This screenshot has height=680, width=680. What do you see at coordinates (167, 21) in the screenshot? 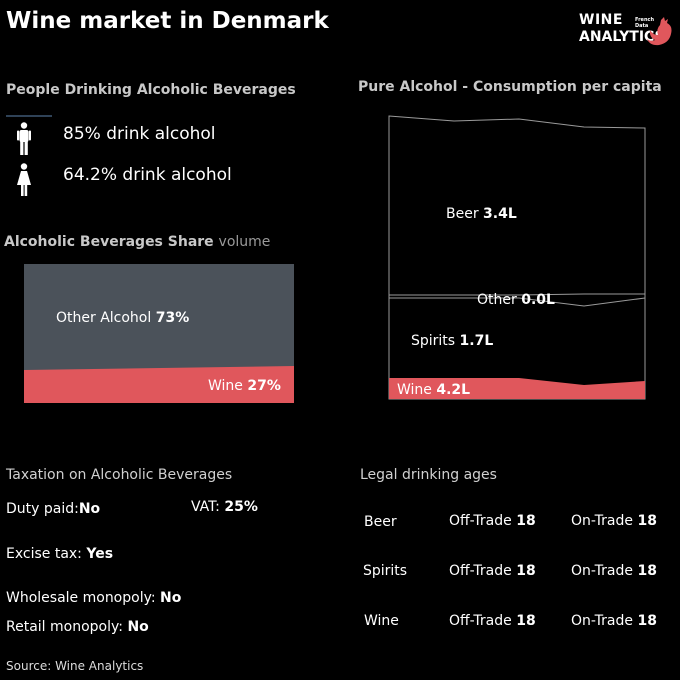
I see `page-title: Wine market in Denmark` at bounding box center [167, 21].